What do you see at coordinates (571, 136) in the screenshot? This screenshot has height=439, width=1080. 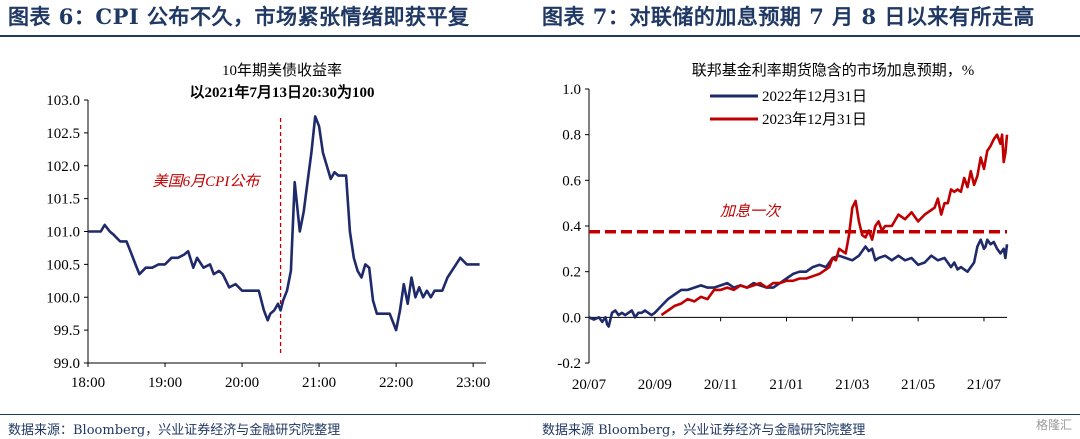 I see `y-tick-label: 0.8` at bounding box center [571, 136].